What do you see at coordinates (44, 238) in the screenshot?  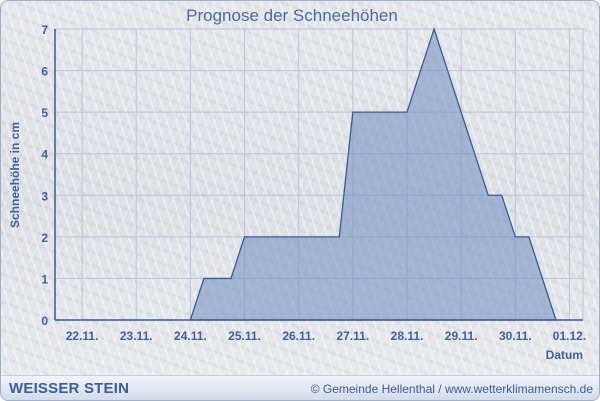 I see `y-tick-label: 2` at bounding box center [44, 238].